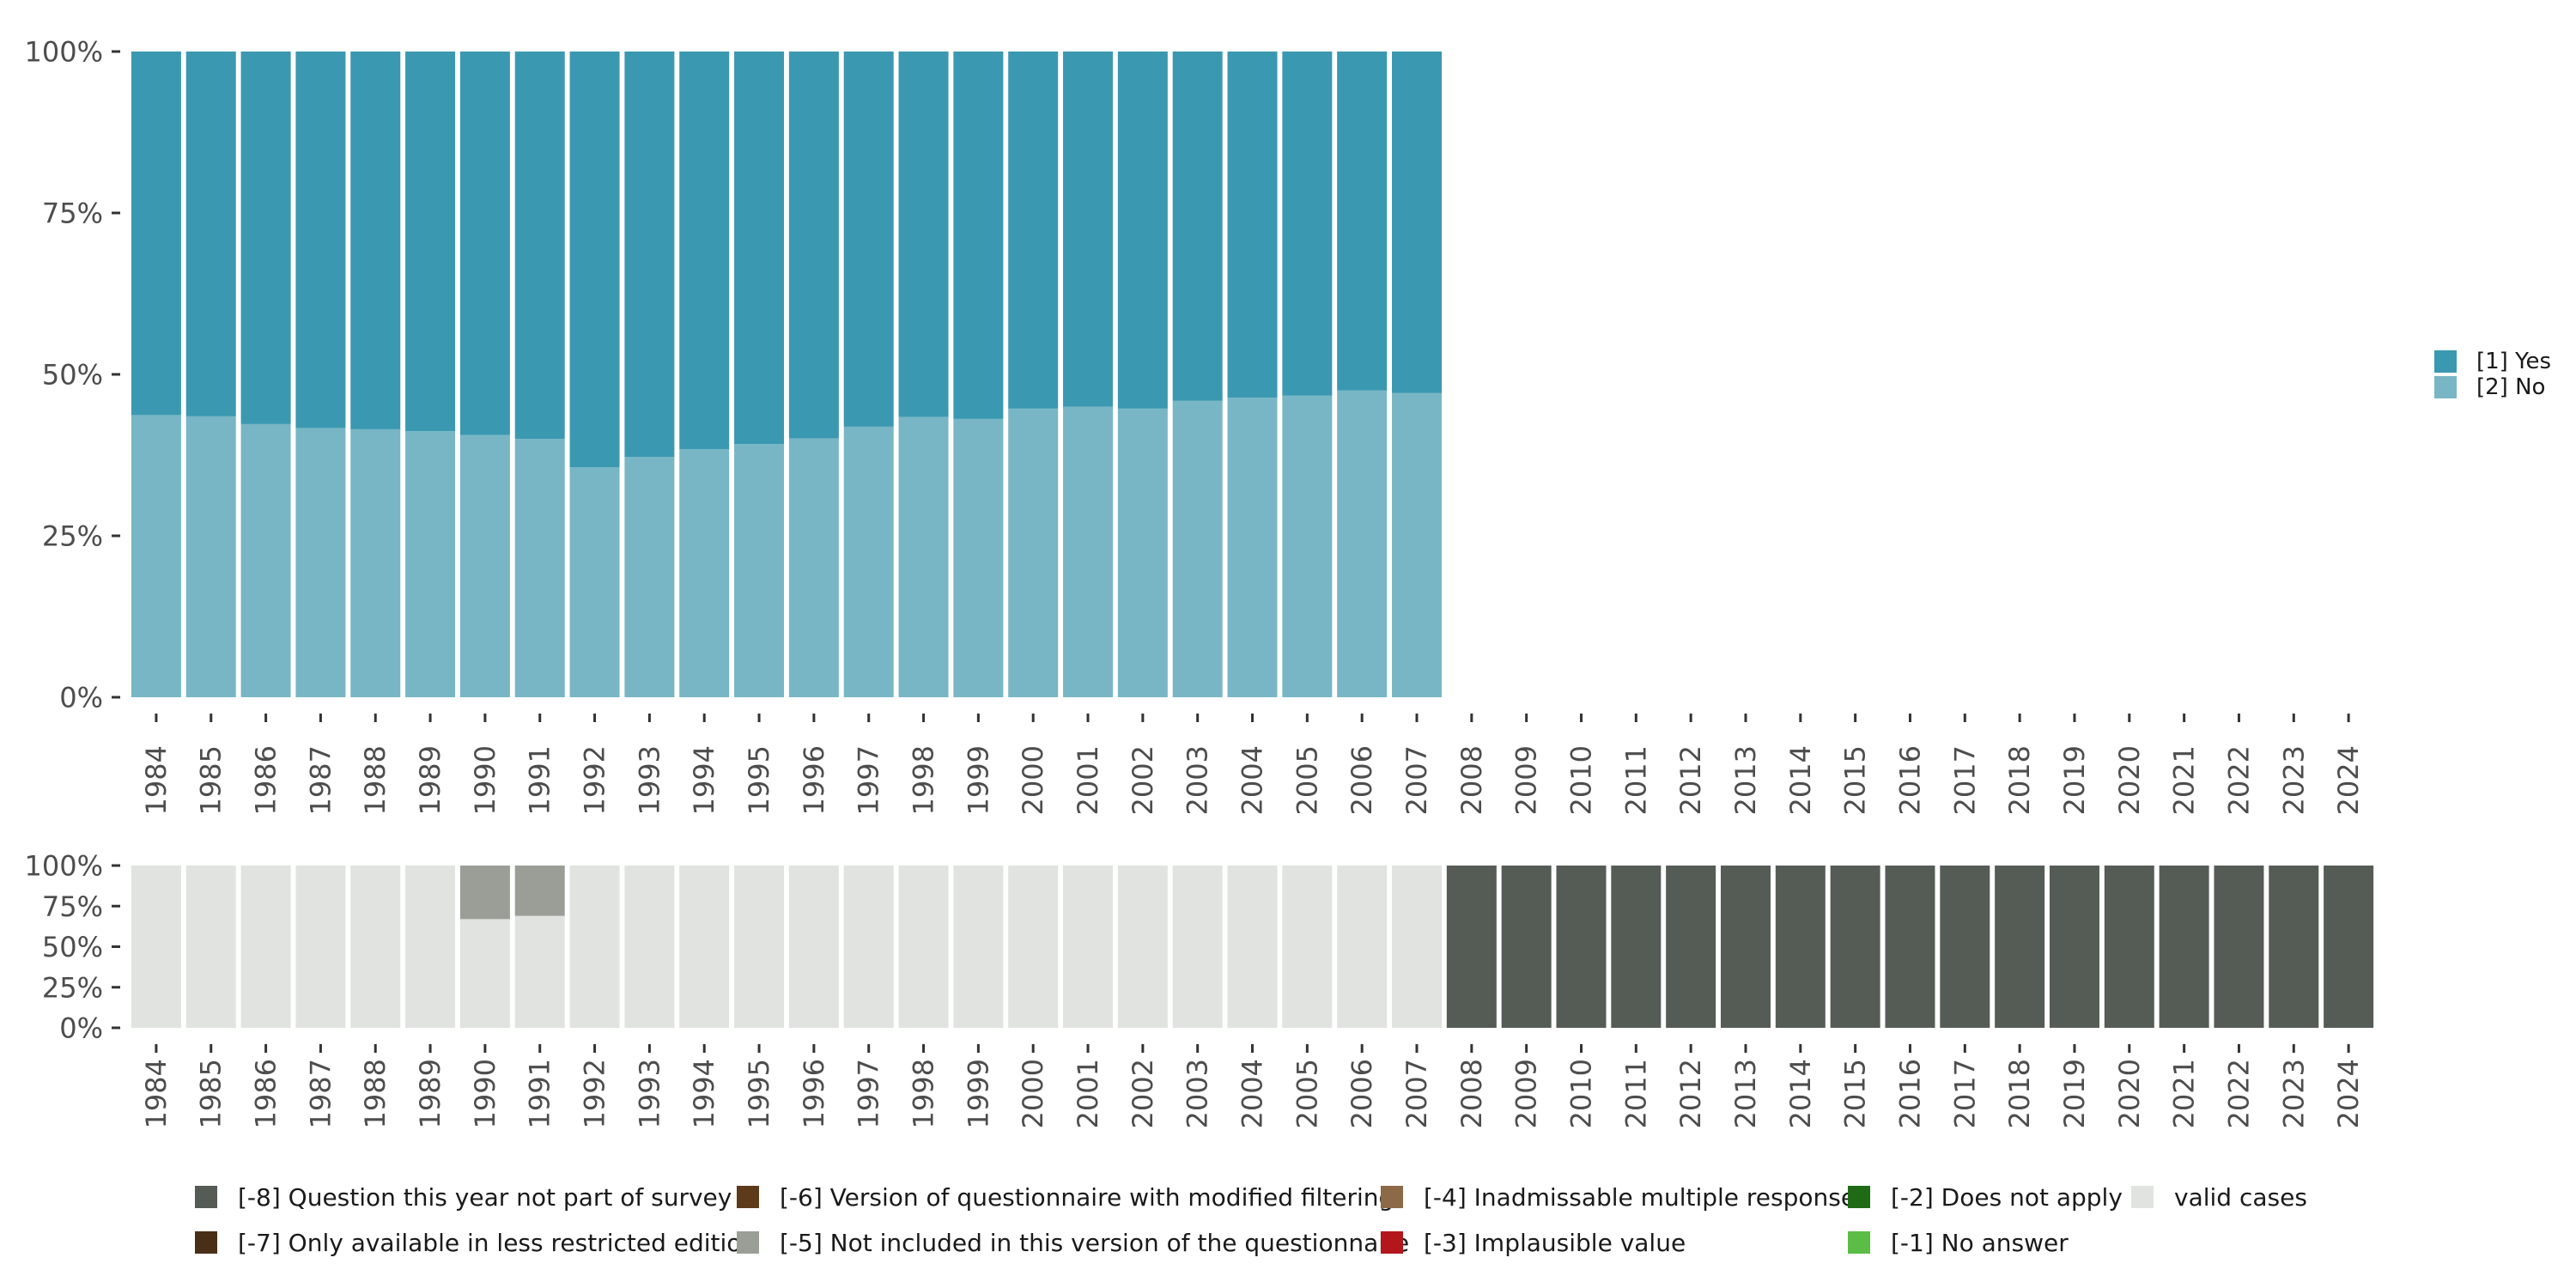  Describe the element at coordinates (2019, 780) in the screenshot. I see `x-tick-label: 2018` at that location.